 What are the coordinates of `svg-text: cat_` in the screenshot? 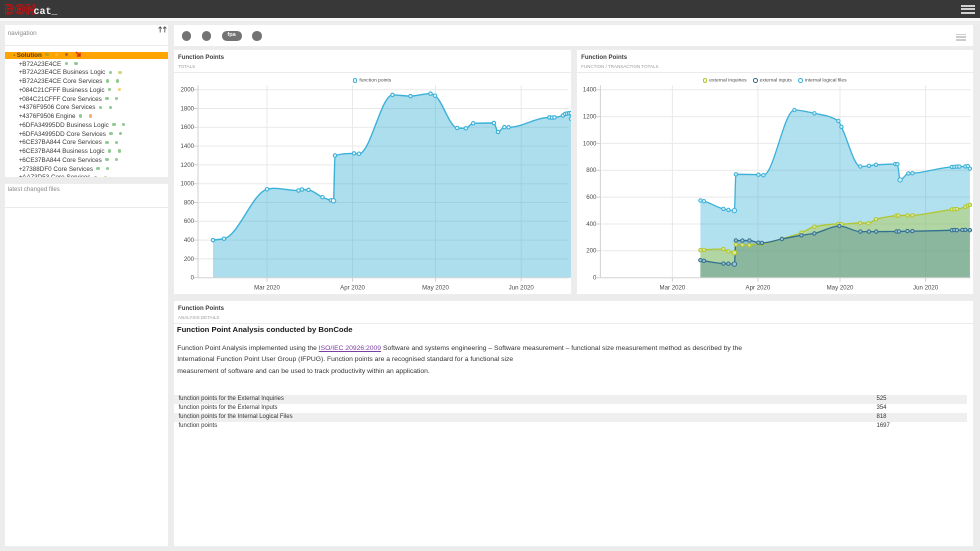 It's located at (46, 12).